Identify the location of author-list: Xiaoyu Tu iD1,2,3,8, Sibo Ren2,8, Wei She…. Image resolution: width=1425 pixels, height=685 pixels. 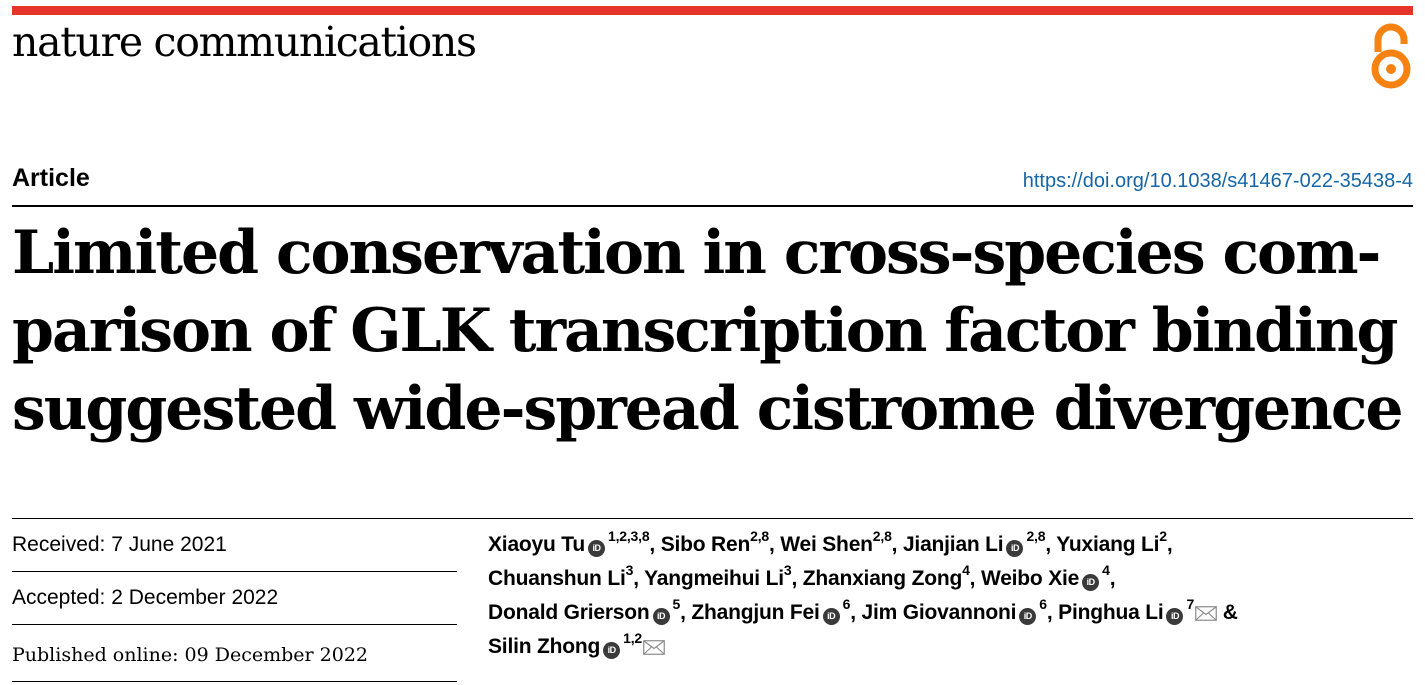
(950, 596).